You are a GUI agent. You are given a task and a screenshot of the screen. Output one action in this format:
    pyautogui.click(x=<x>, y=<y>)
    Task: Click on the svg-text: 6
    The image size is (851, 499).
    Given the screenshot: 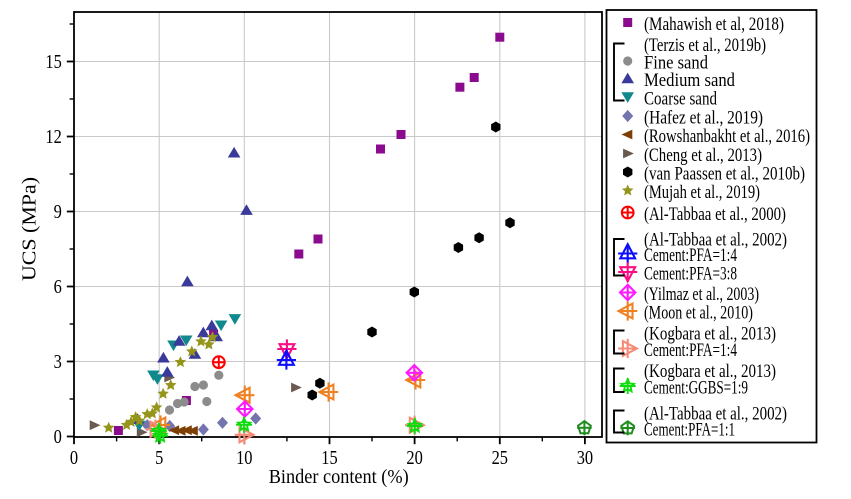 What is the action you would take?
    pyautogui.click(x=58, y=287)
    